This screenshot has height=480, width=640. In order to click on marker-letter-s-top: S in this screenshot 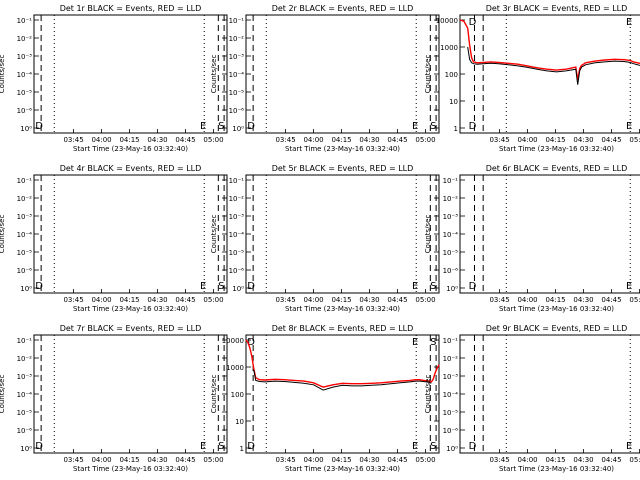, I will do `click(433, 342)`.